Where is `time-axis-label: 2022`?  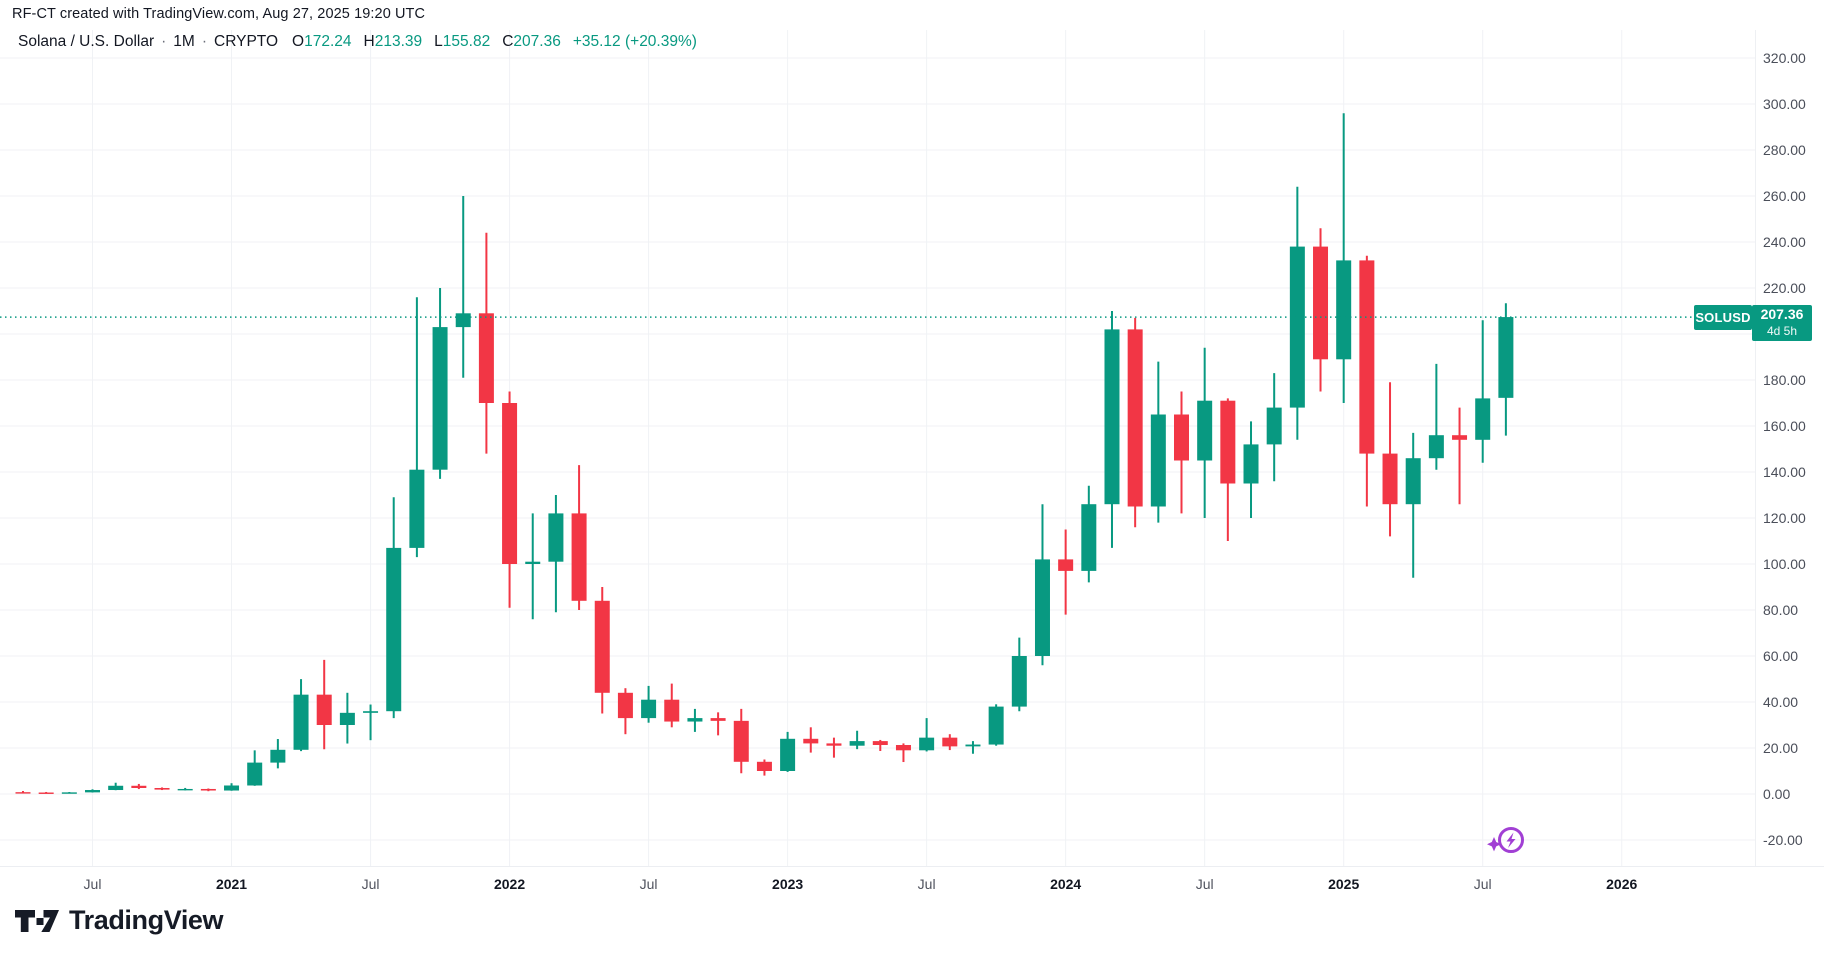 time-axis-label: 2022 is located at coordinates (509, 884).